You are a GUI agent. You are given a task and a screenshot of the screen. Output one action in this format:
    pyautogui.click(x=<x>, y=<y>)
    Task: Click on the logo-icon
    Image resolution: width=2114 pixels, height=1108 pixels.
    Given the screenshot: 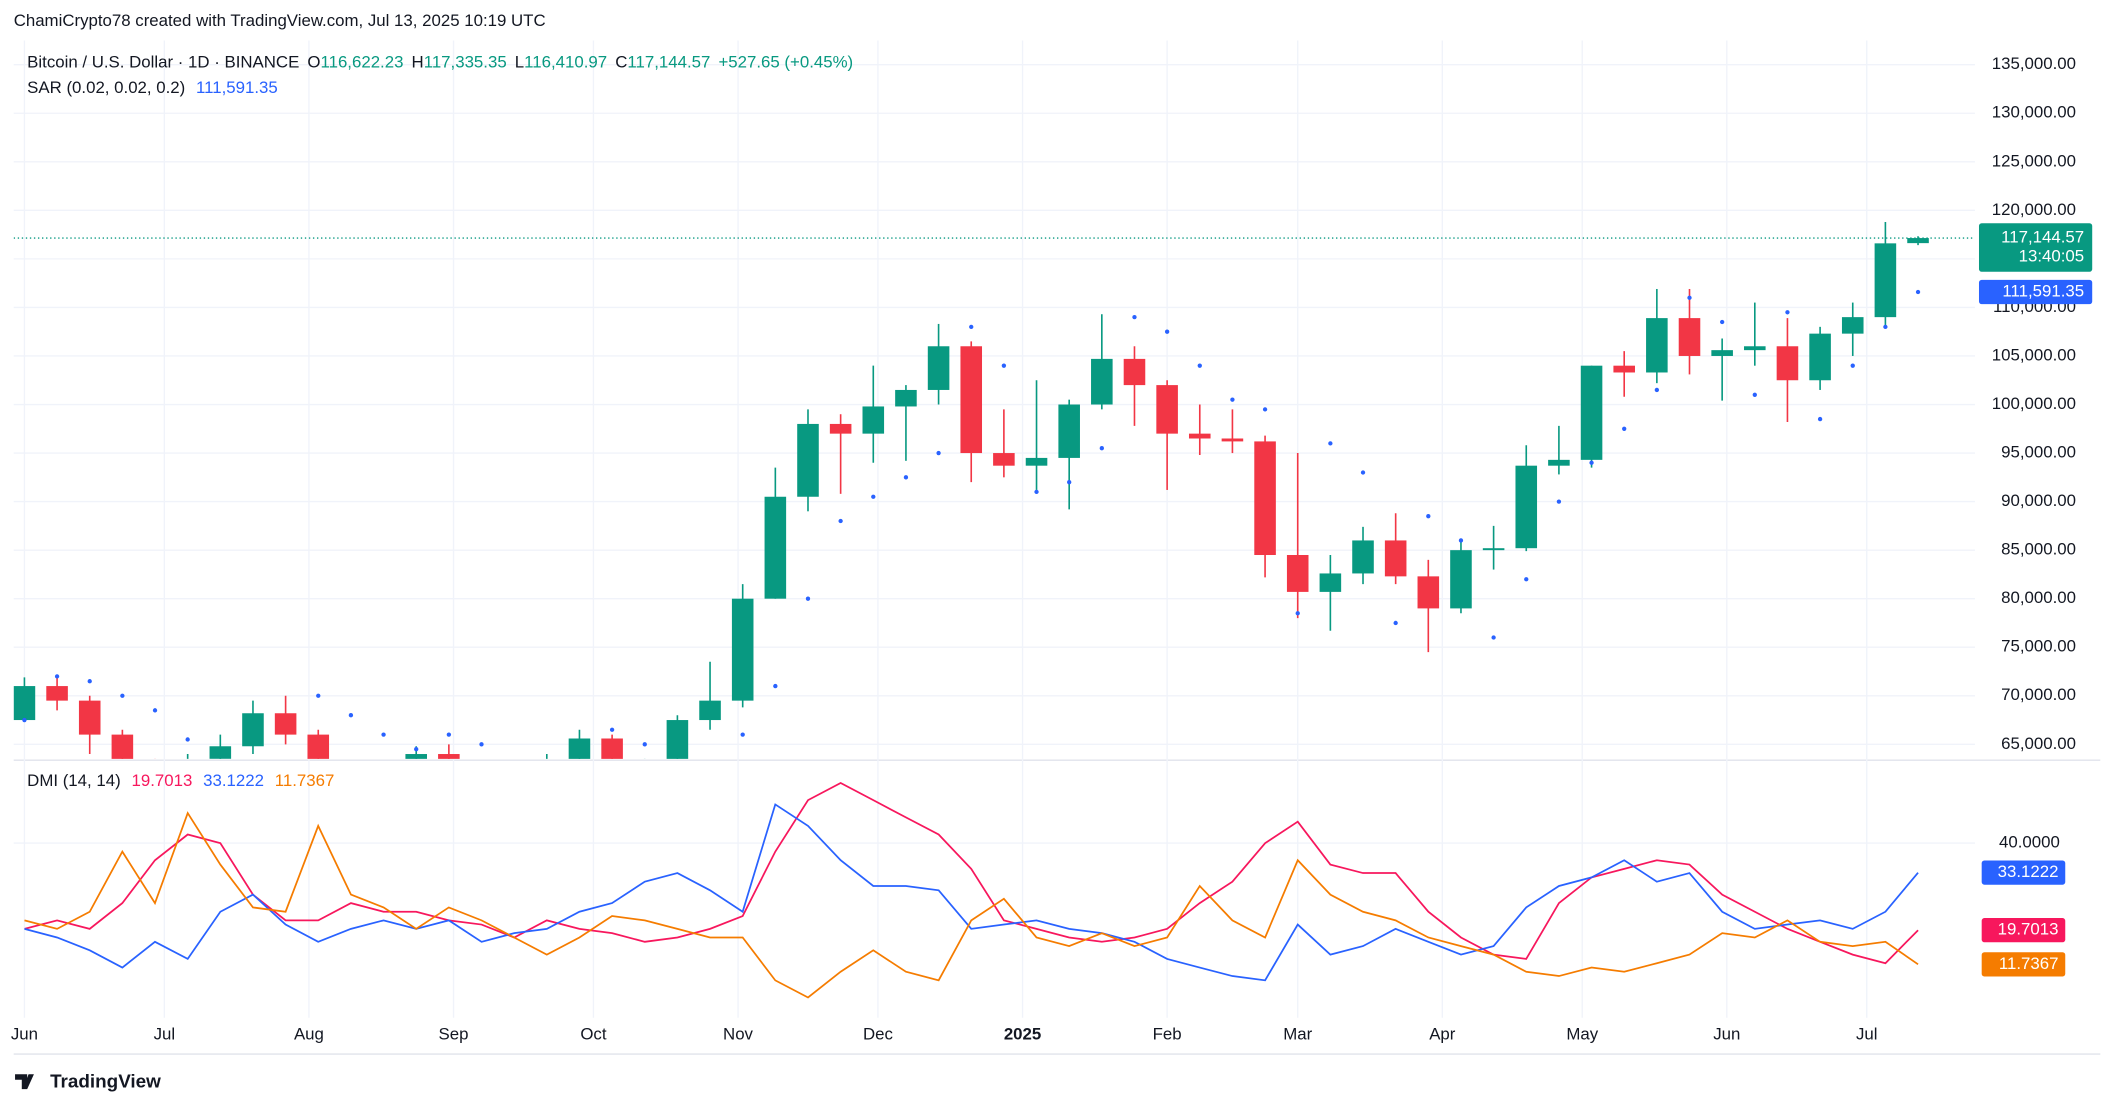 What is the action you would take?
    pyautogui.click(x=24, y=1082)
    